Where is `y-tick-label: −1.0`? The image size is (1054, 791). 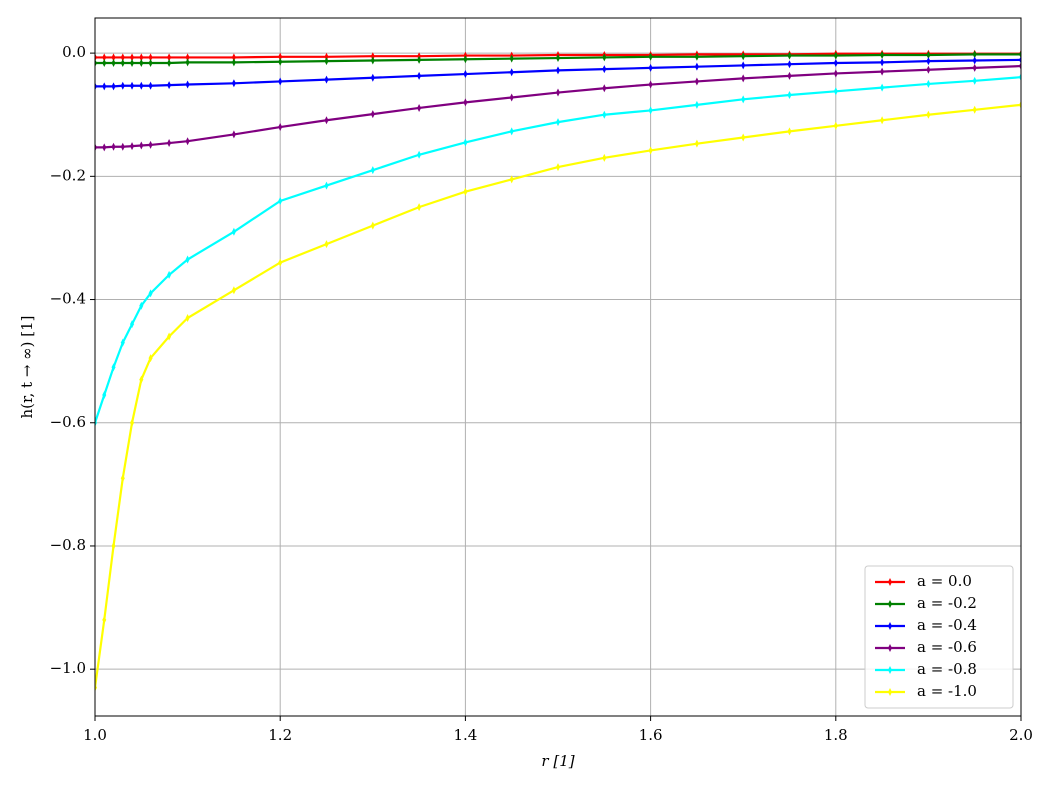
y-tick-label: −1.0 is located at coordinates (68, 668).